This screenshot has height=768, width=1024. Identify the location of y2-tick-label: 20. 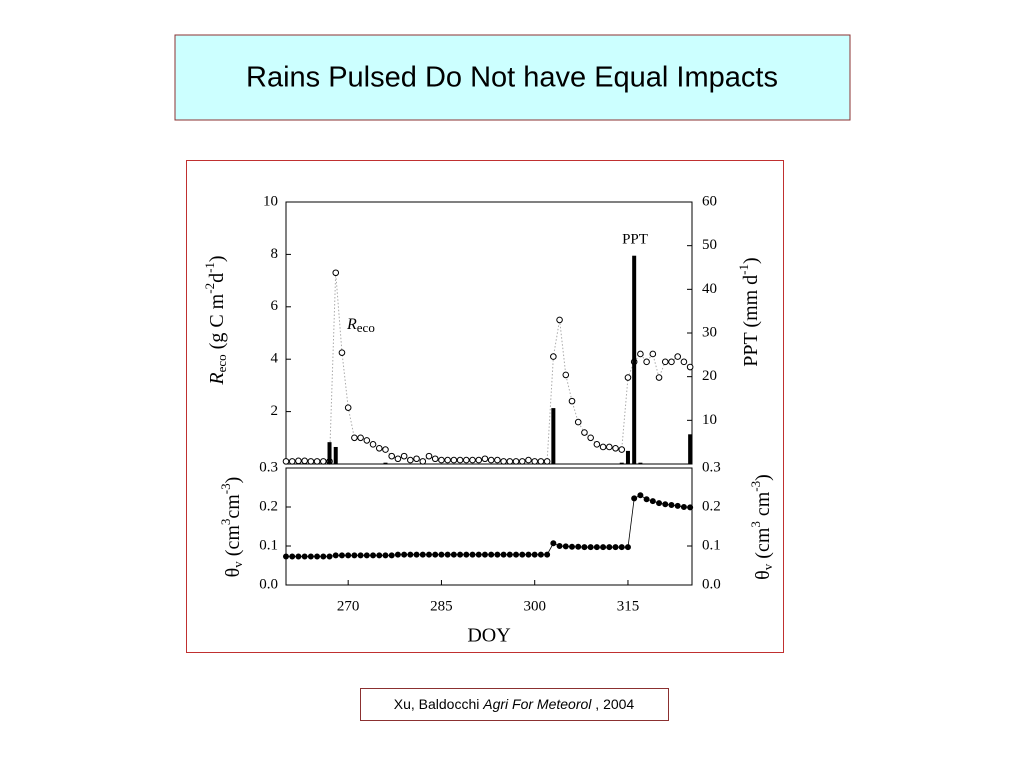
(709, 376).